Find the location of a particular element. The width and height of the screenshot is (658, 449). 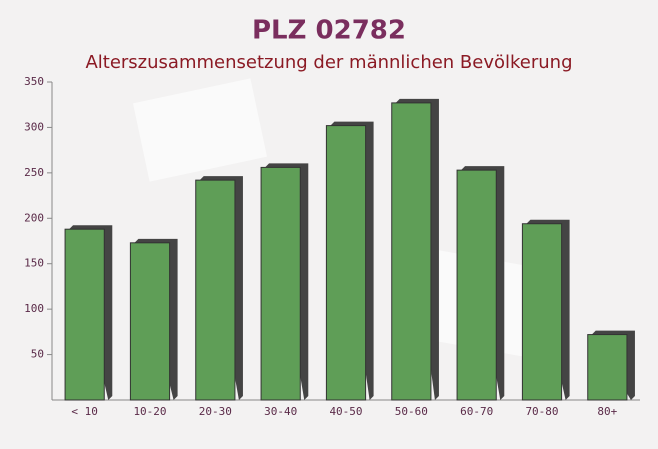

x-tick-label: 60-70 is located at coordinates (476, 411).